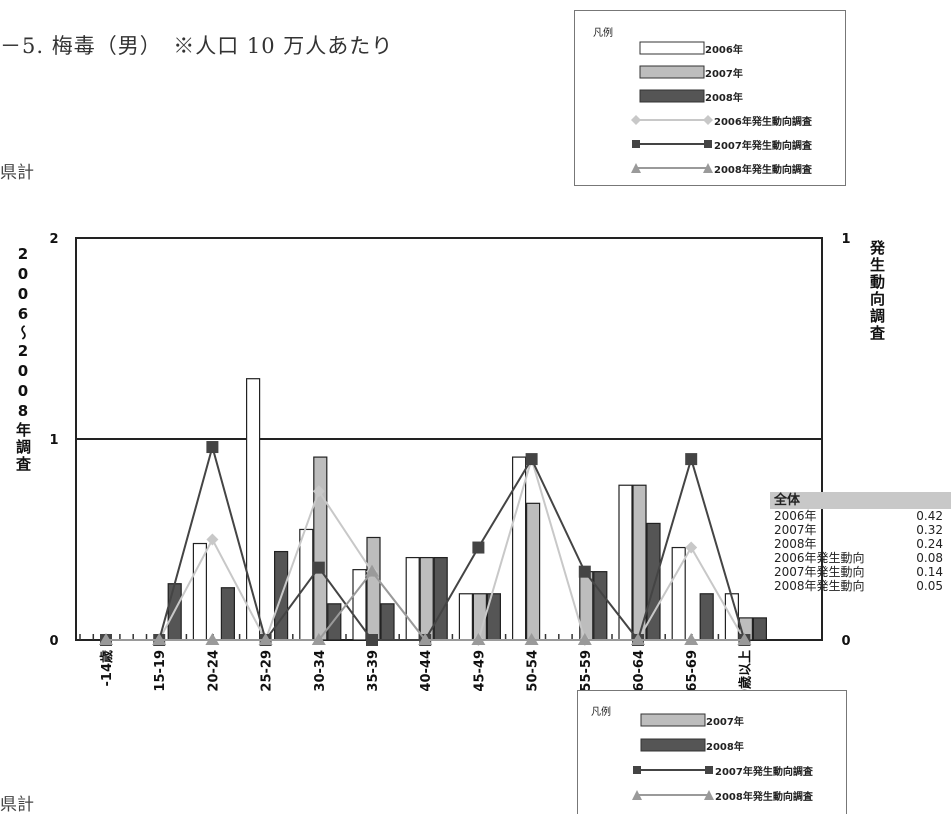 This screenshot has width=951, height=815. I want to click on right-axis-label: 発生動向調査, so click(875, 291).